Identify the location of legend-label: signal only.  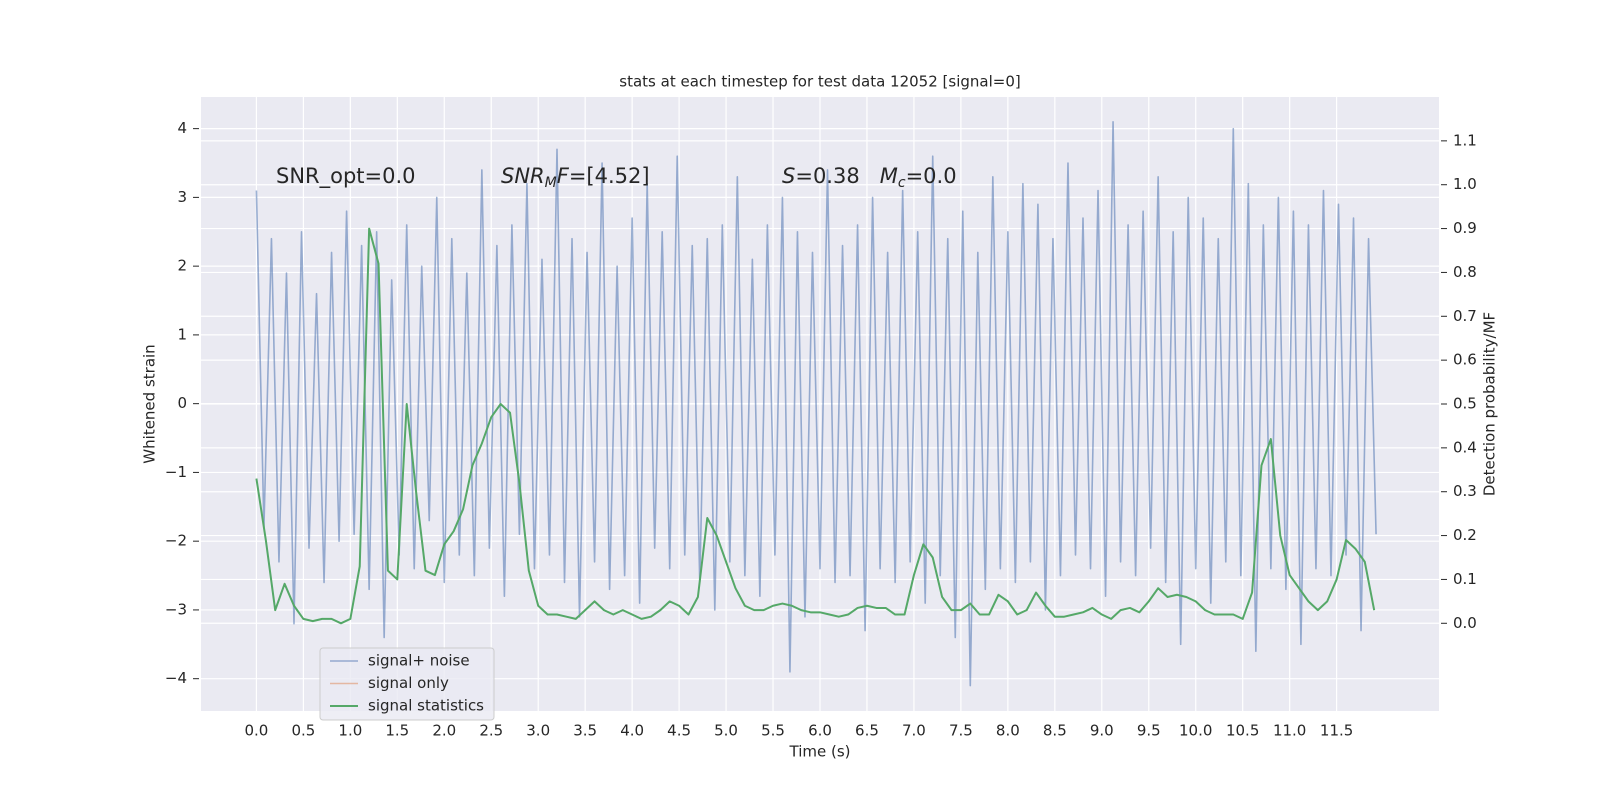
(408, 683).